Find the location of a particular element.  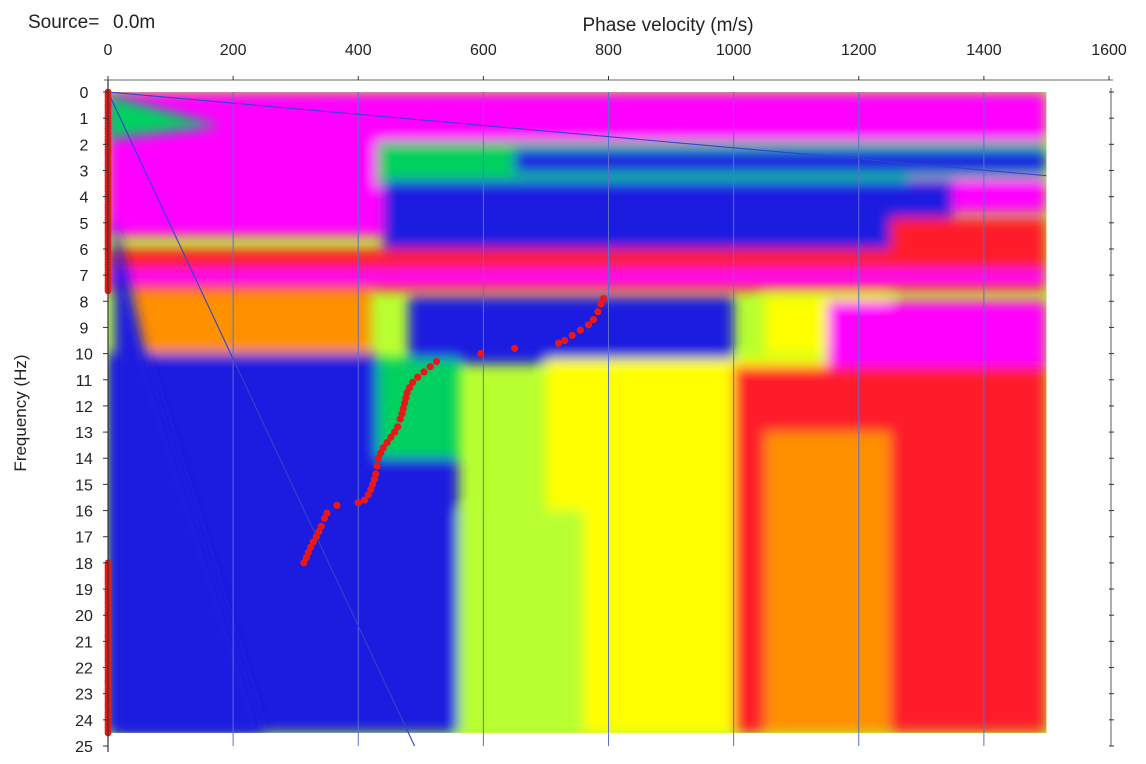

x-tick-label: 800 is located at coordinates (608, 50).